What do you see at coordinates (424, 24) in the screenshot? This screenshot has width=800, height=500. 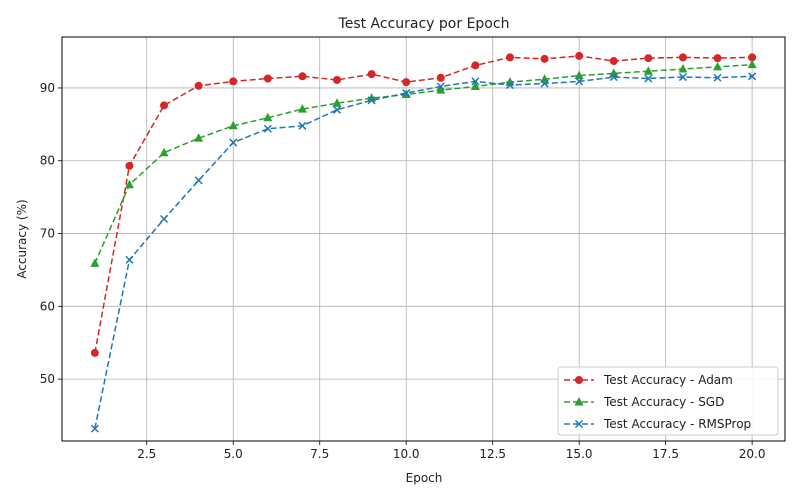 I see `chart-title: Test Accuracy por Epoch` at bounding box center [424, 24].